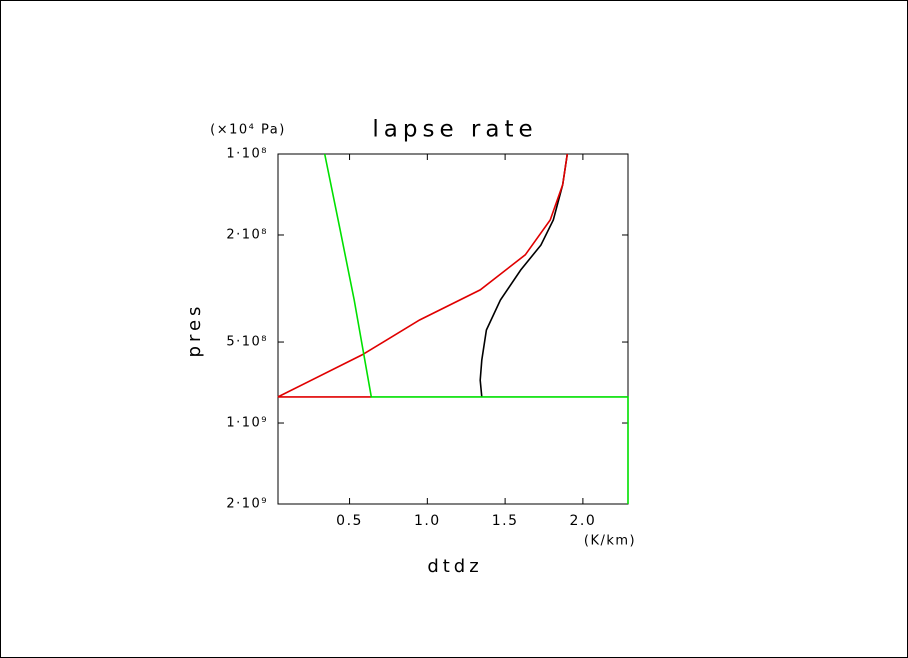 Image resolution: width=908 pixels, height=658 pixels. Describe the element at coordinates (610, 541) in the screenshot. I see `x-unit: (K/km)` at that location.